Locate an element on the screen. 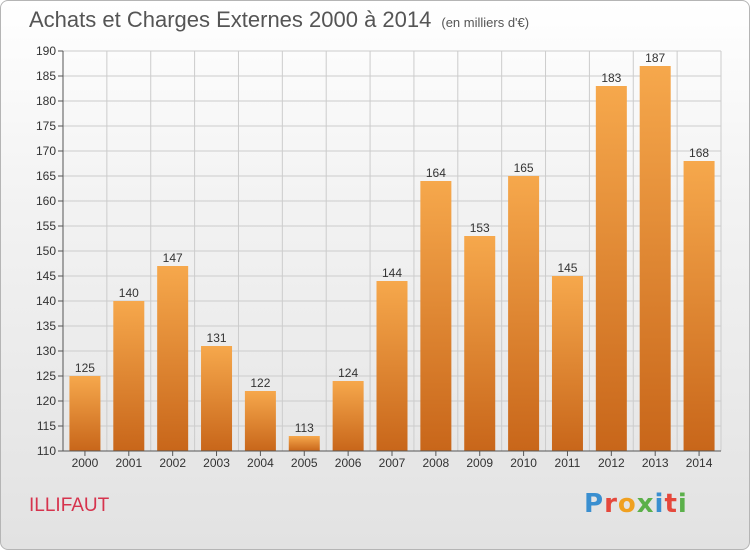  x-tick-label: 2005 is located at coordinates (304, 463).